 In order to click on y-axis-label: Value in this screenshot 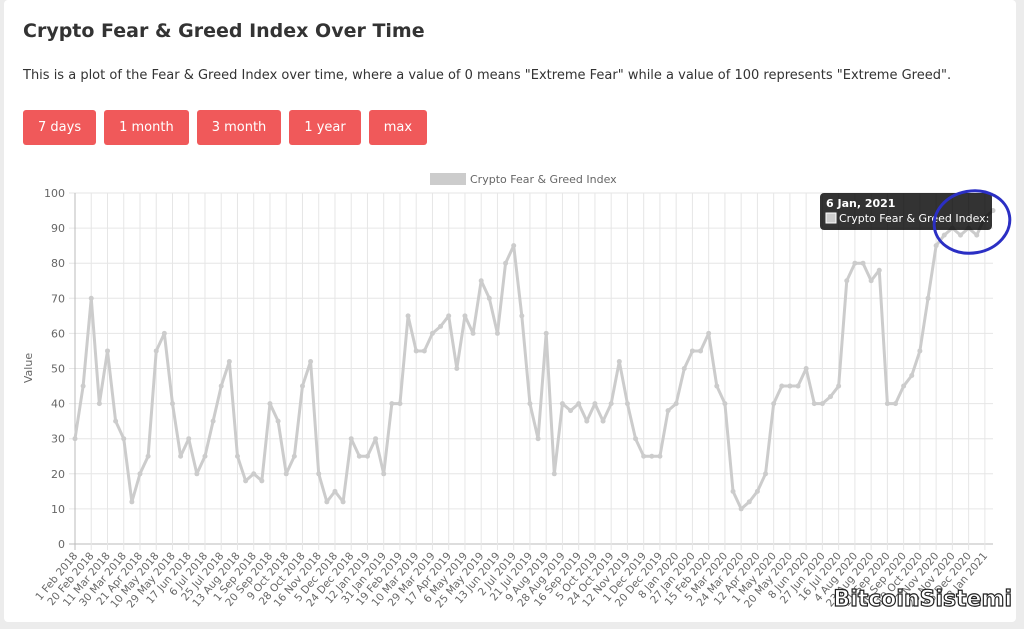, I will do `click(28, 368)`.